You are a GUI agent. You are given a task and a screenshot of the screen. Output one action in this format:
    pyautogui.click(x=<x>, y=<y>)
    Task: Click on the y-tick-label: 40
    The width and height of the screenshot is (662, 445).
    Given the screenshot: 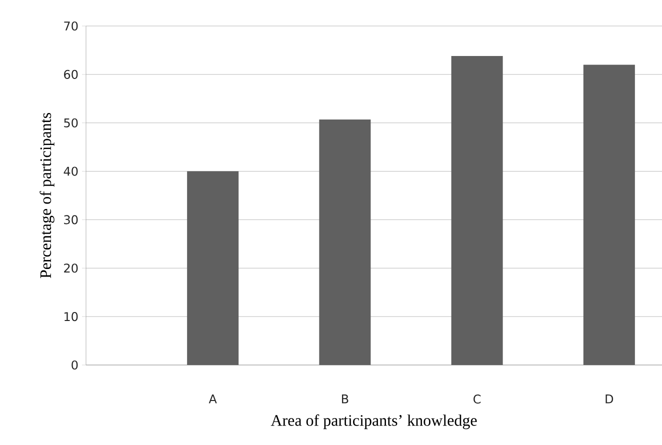 What is the action you would take?
    pyautogui.click(x=71, y=171)
    